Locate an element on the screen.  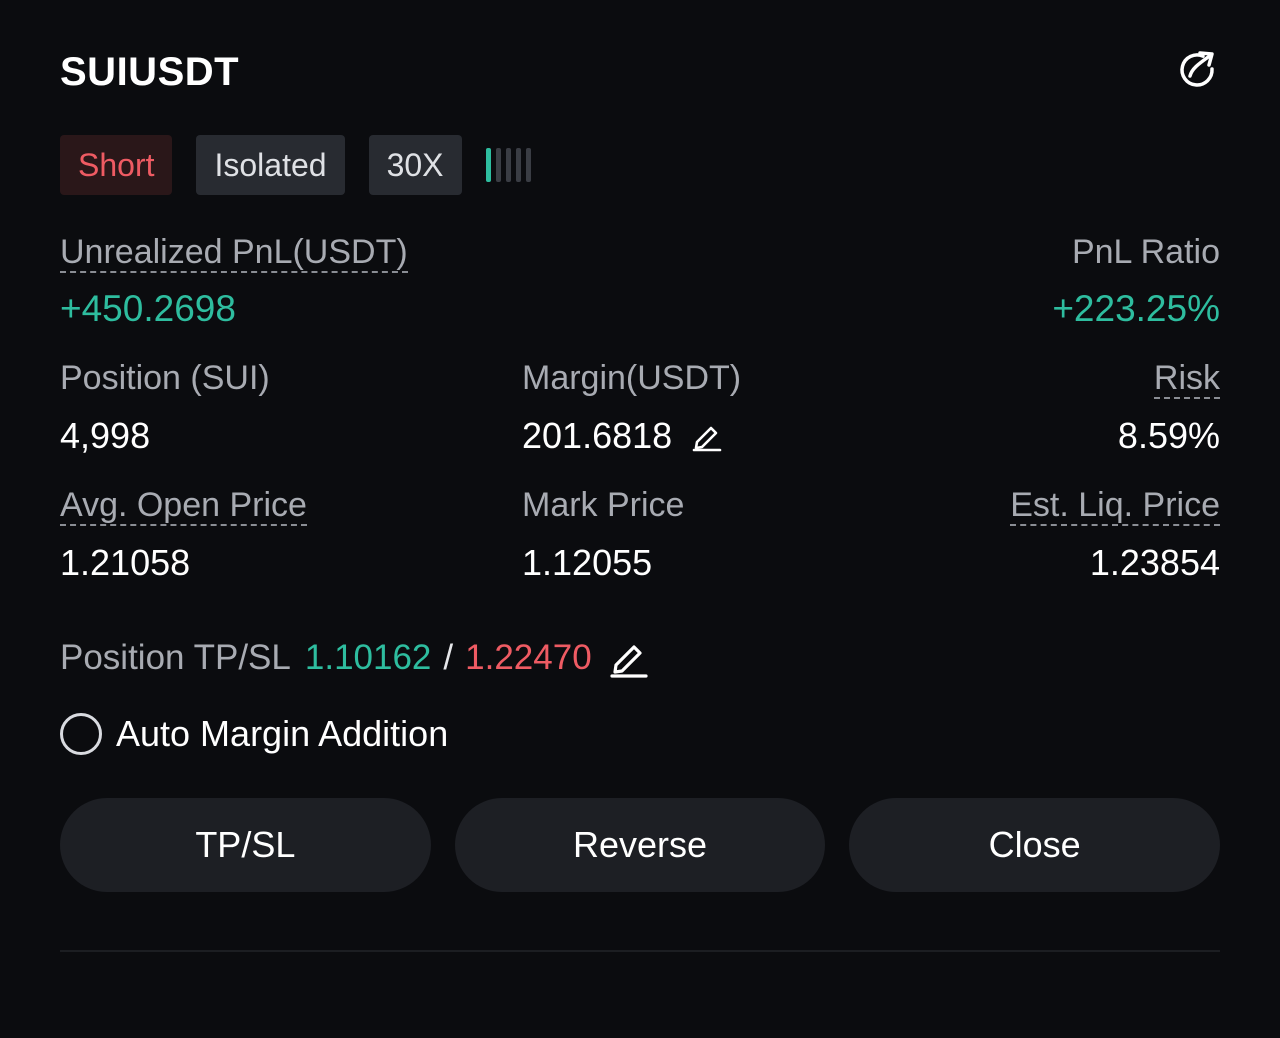
position-size-label: Position (SUI) is located at coordinates (165, 378).